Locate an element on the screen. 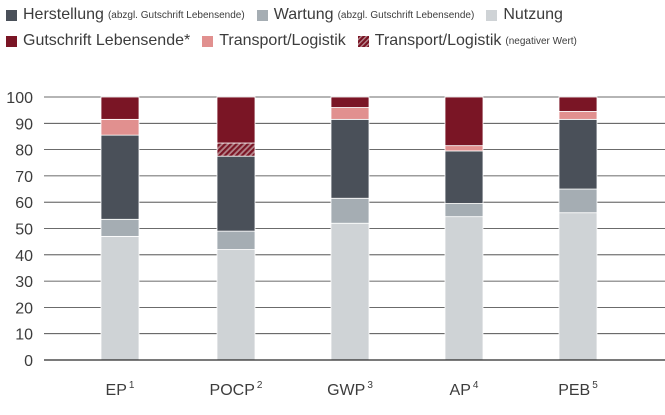 The image size is (665, 415). x-tick-label-superscript: 5 is located at coordinates (595, 385).